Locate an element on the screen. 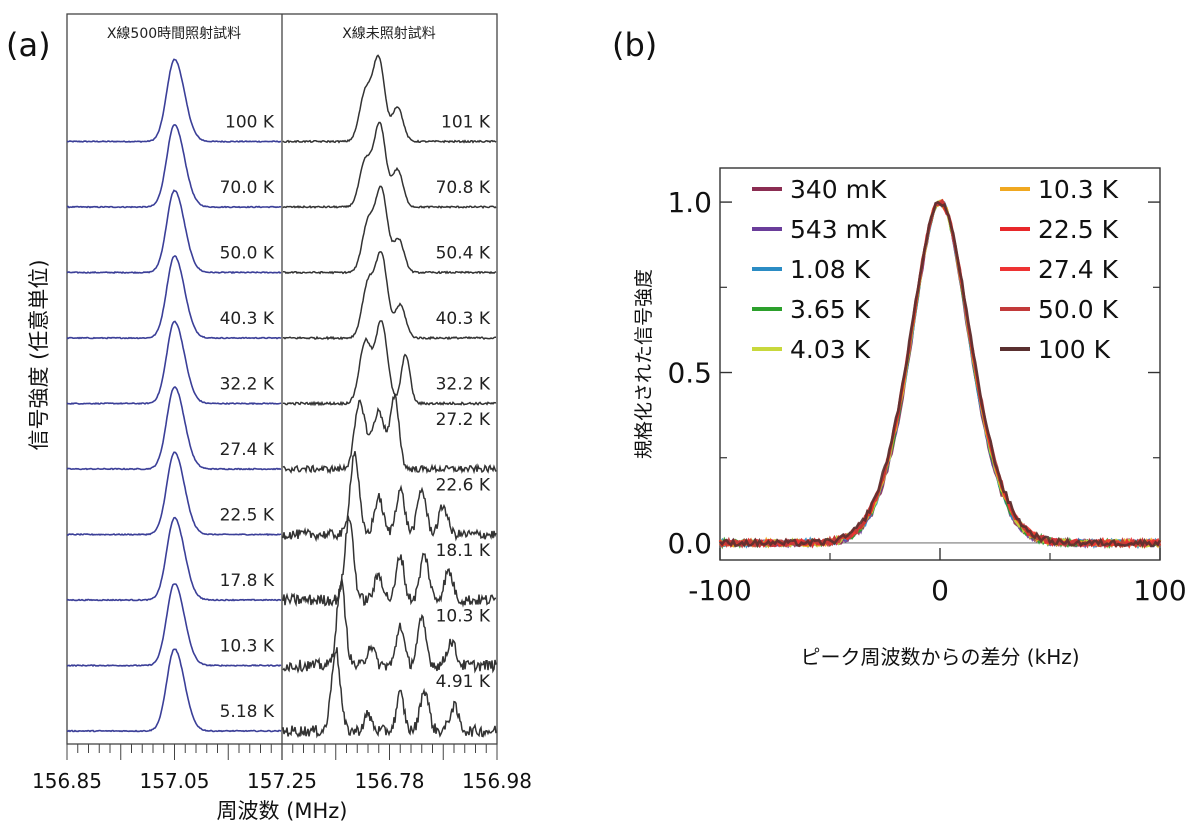 This screenshot has height=828, width=1197. temperature-label-left: 40.3 K is located at coordinates (247, 319).